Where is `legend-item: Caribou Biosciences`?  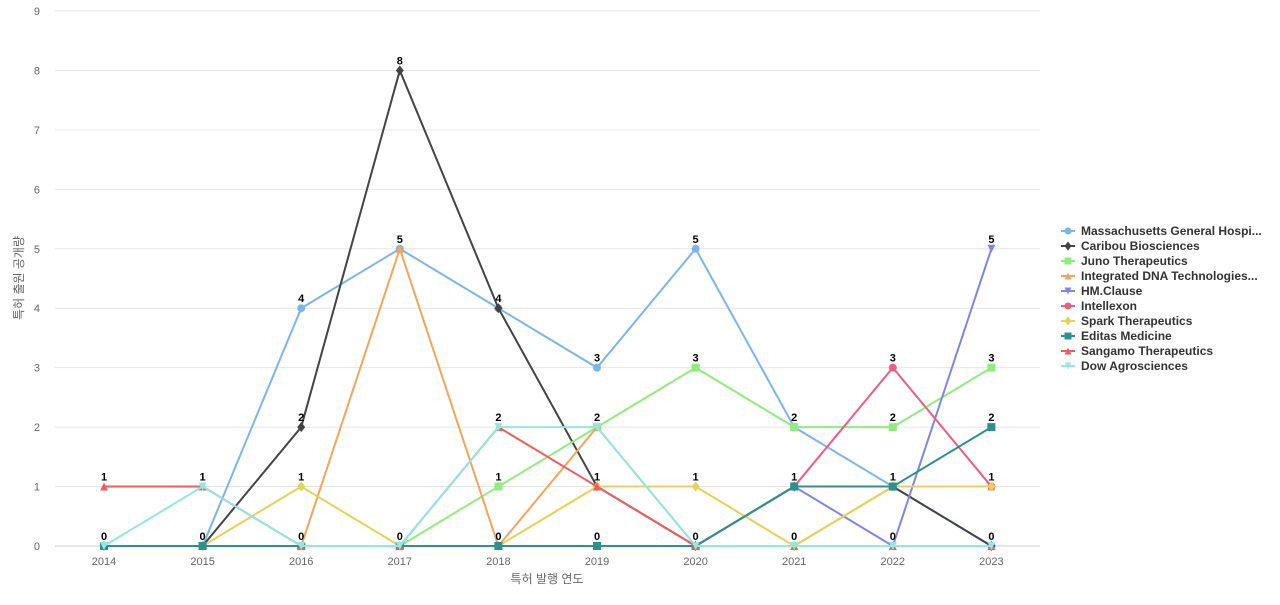 legend-item: Caribou Biosciences is located at coordinates (1130, 246).